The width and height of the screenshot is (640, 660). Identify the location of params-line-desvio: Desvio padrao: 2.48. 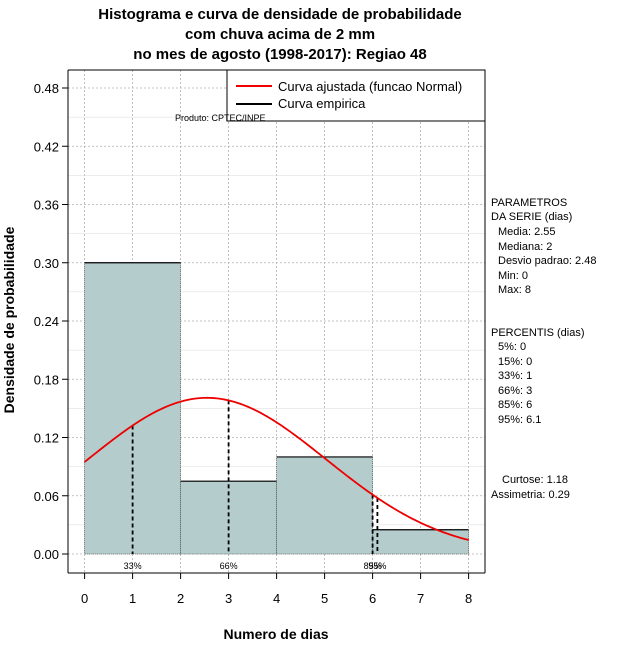
(547, 261).